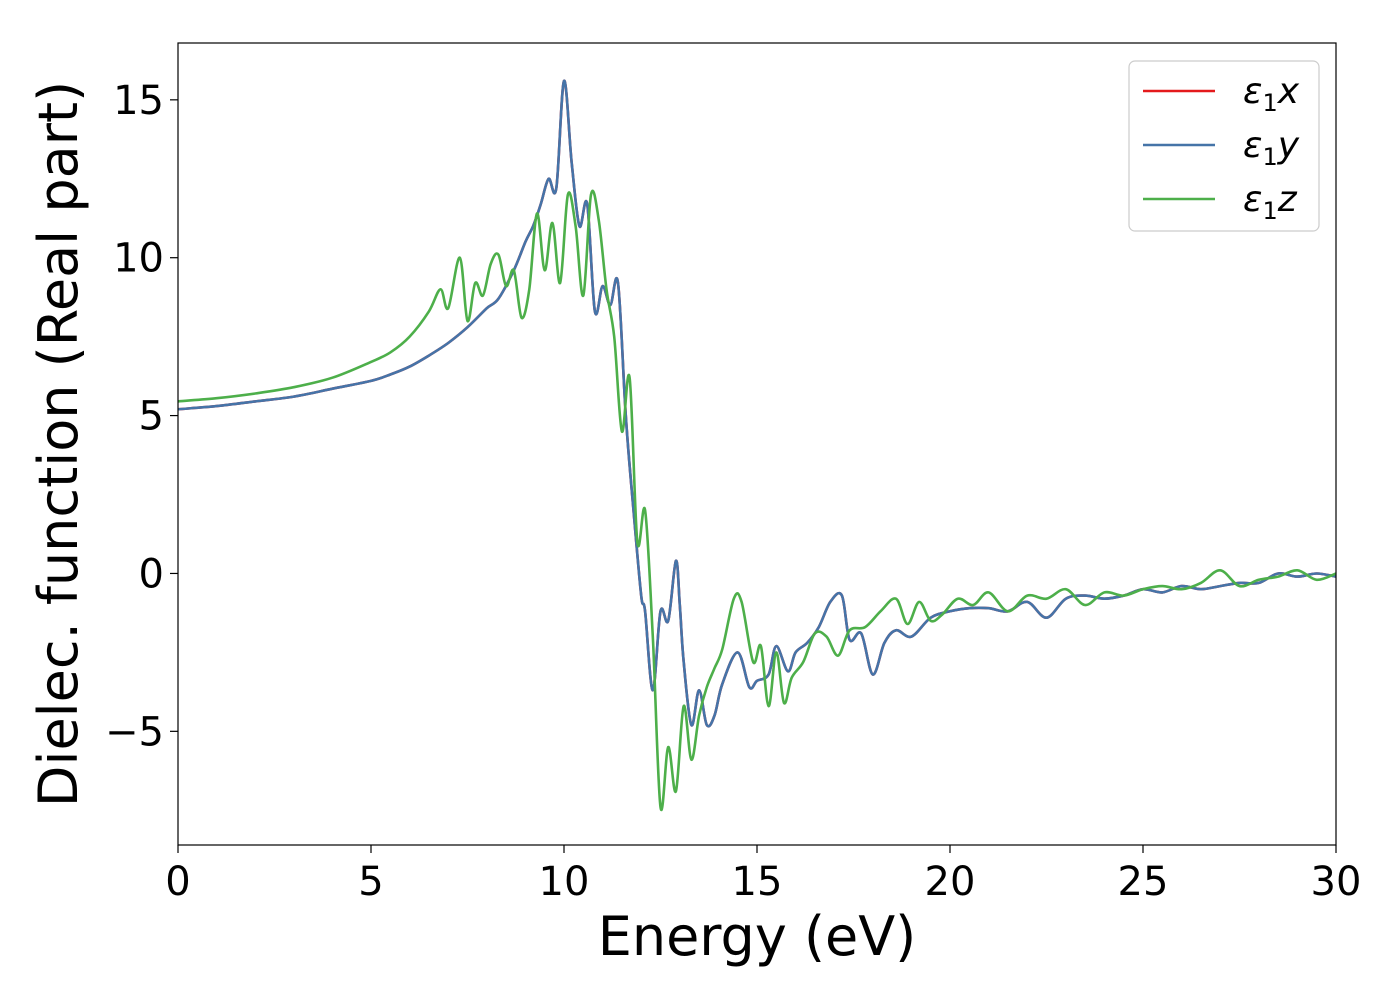 The image size is (1400, 1000). I want to click on x-tick-label: 30, so click(1336, 882).